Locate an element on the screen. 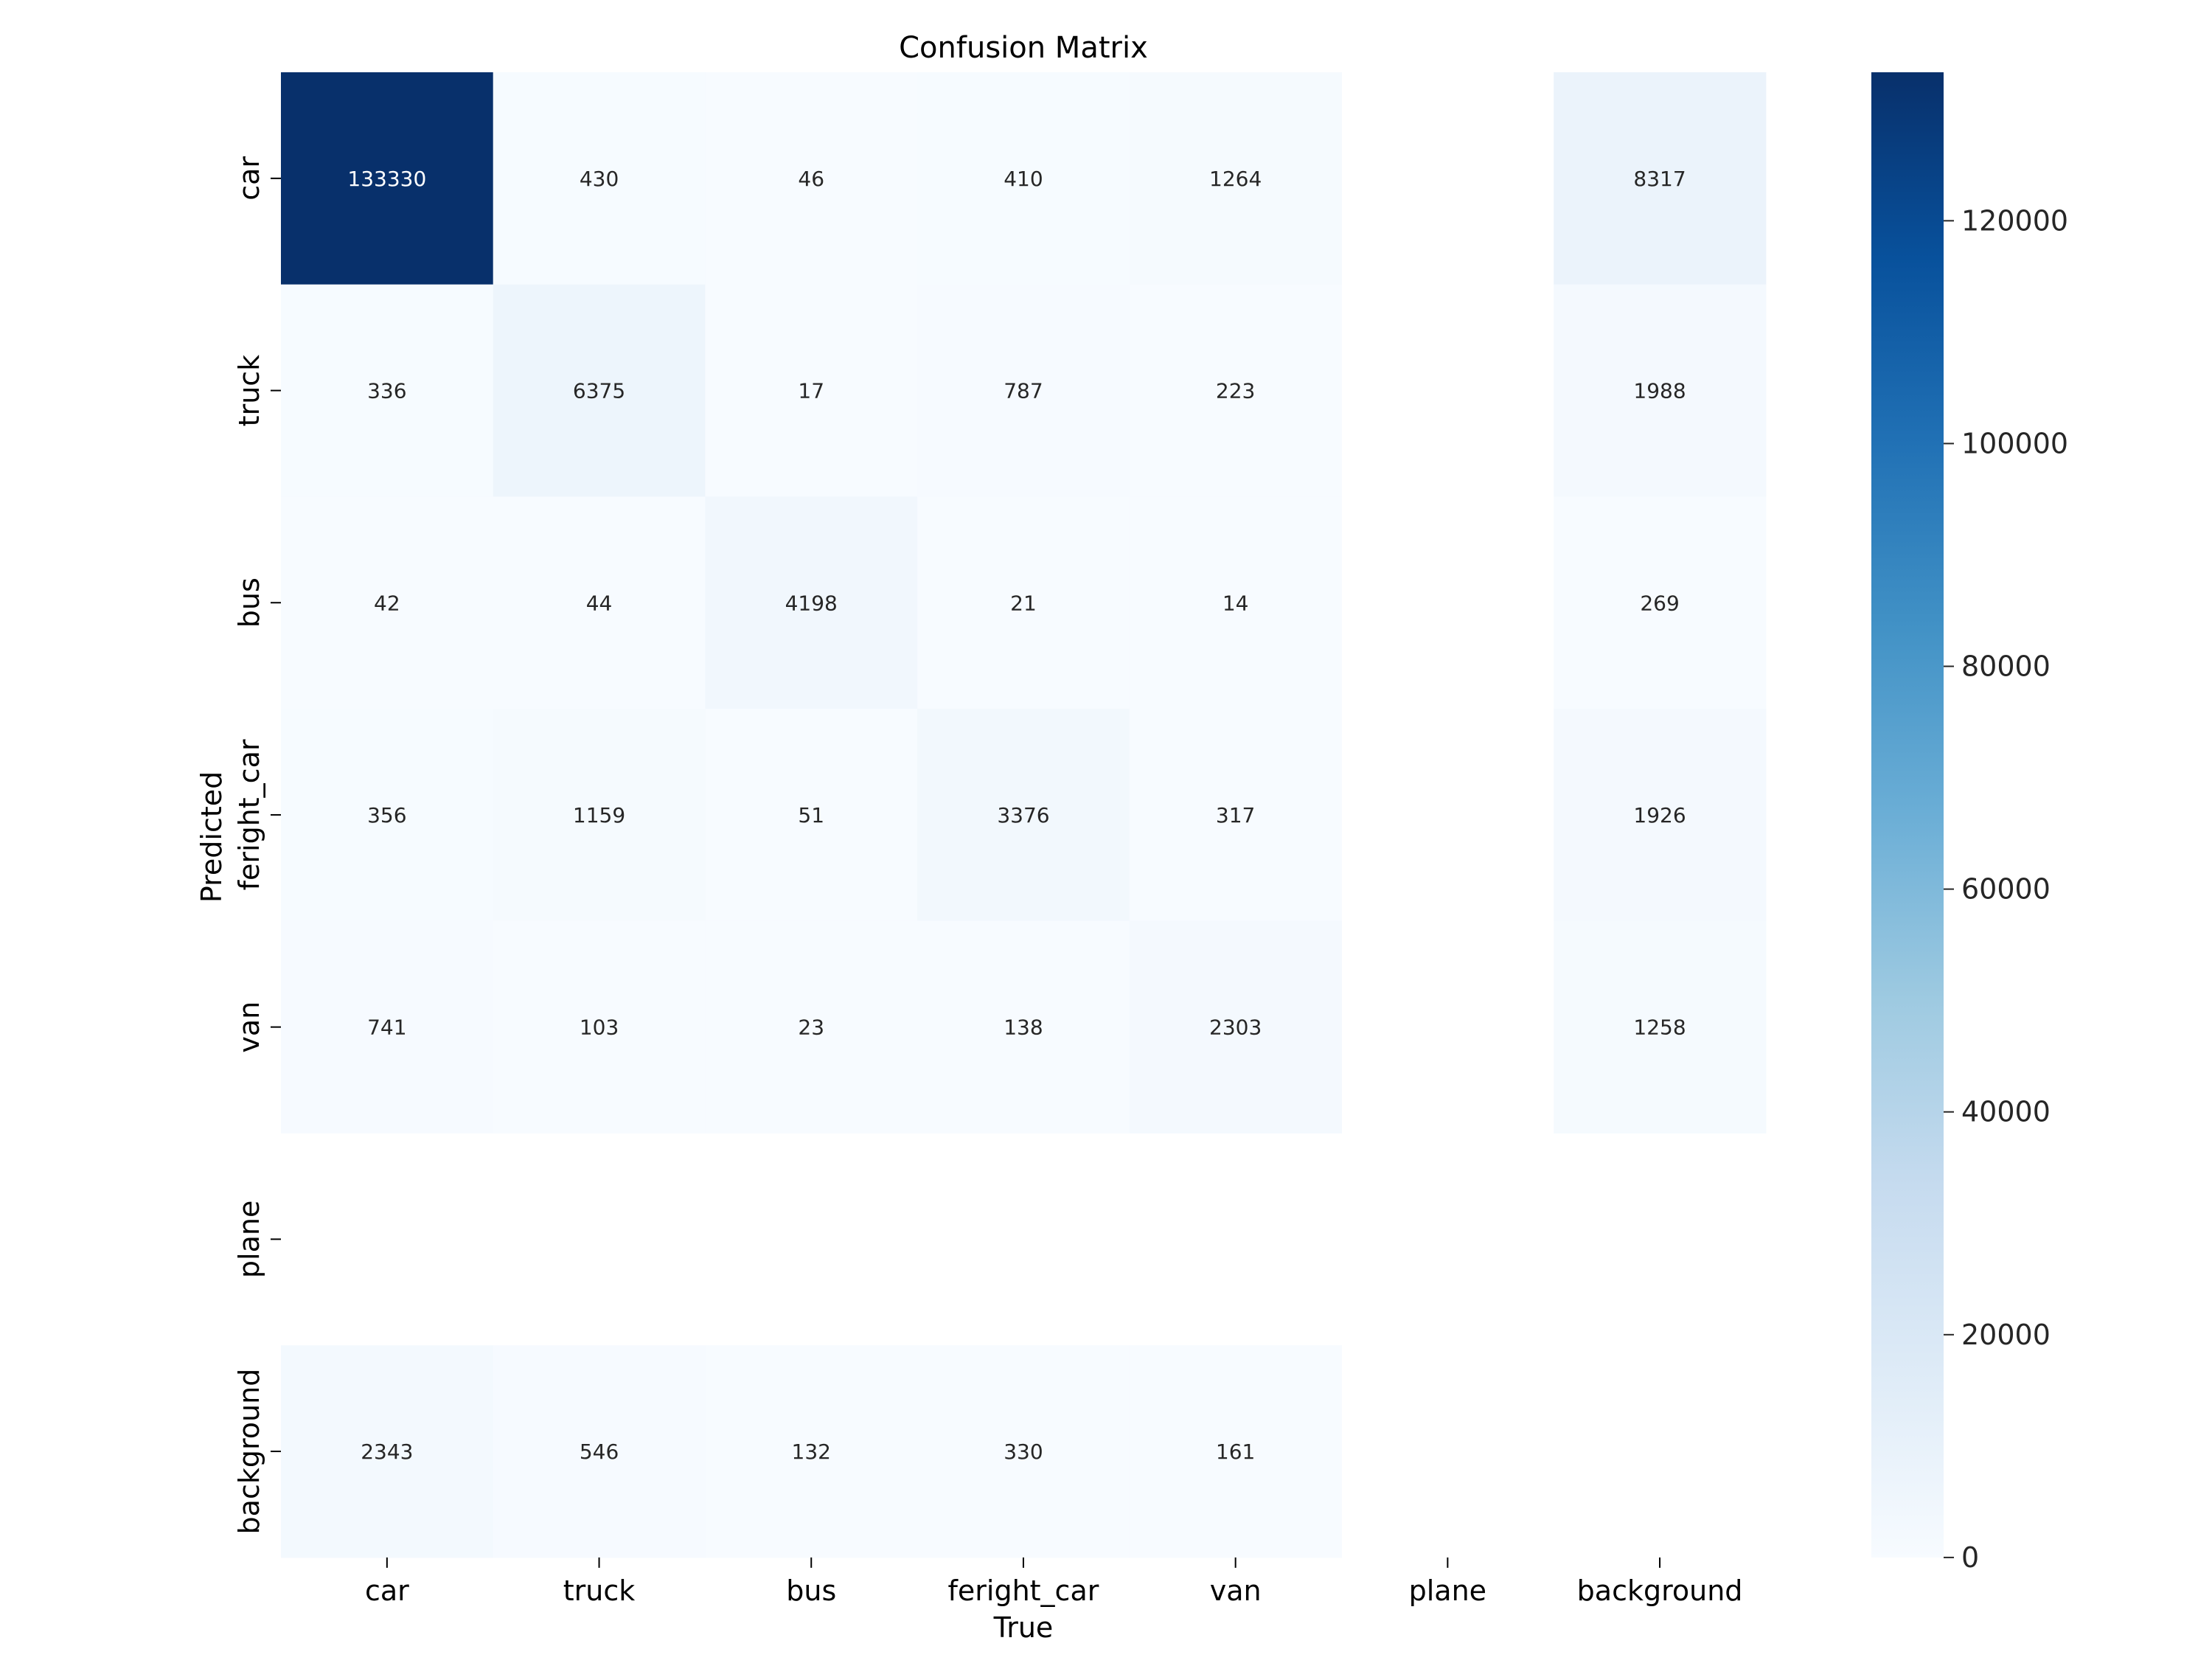  cell-value-label: 138 is located at coordinates (1023, 1027).